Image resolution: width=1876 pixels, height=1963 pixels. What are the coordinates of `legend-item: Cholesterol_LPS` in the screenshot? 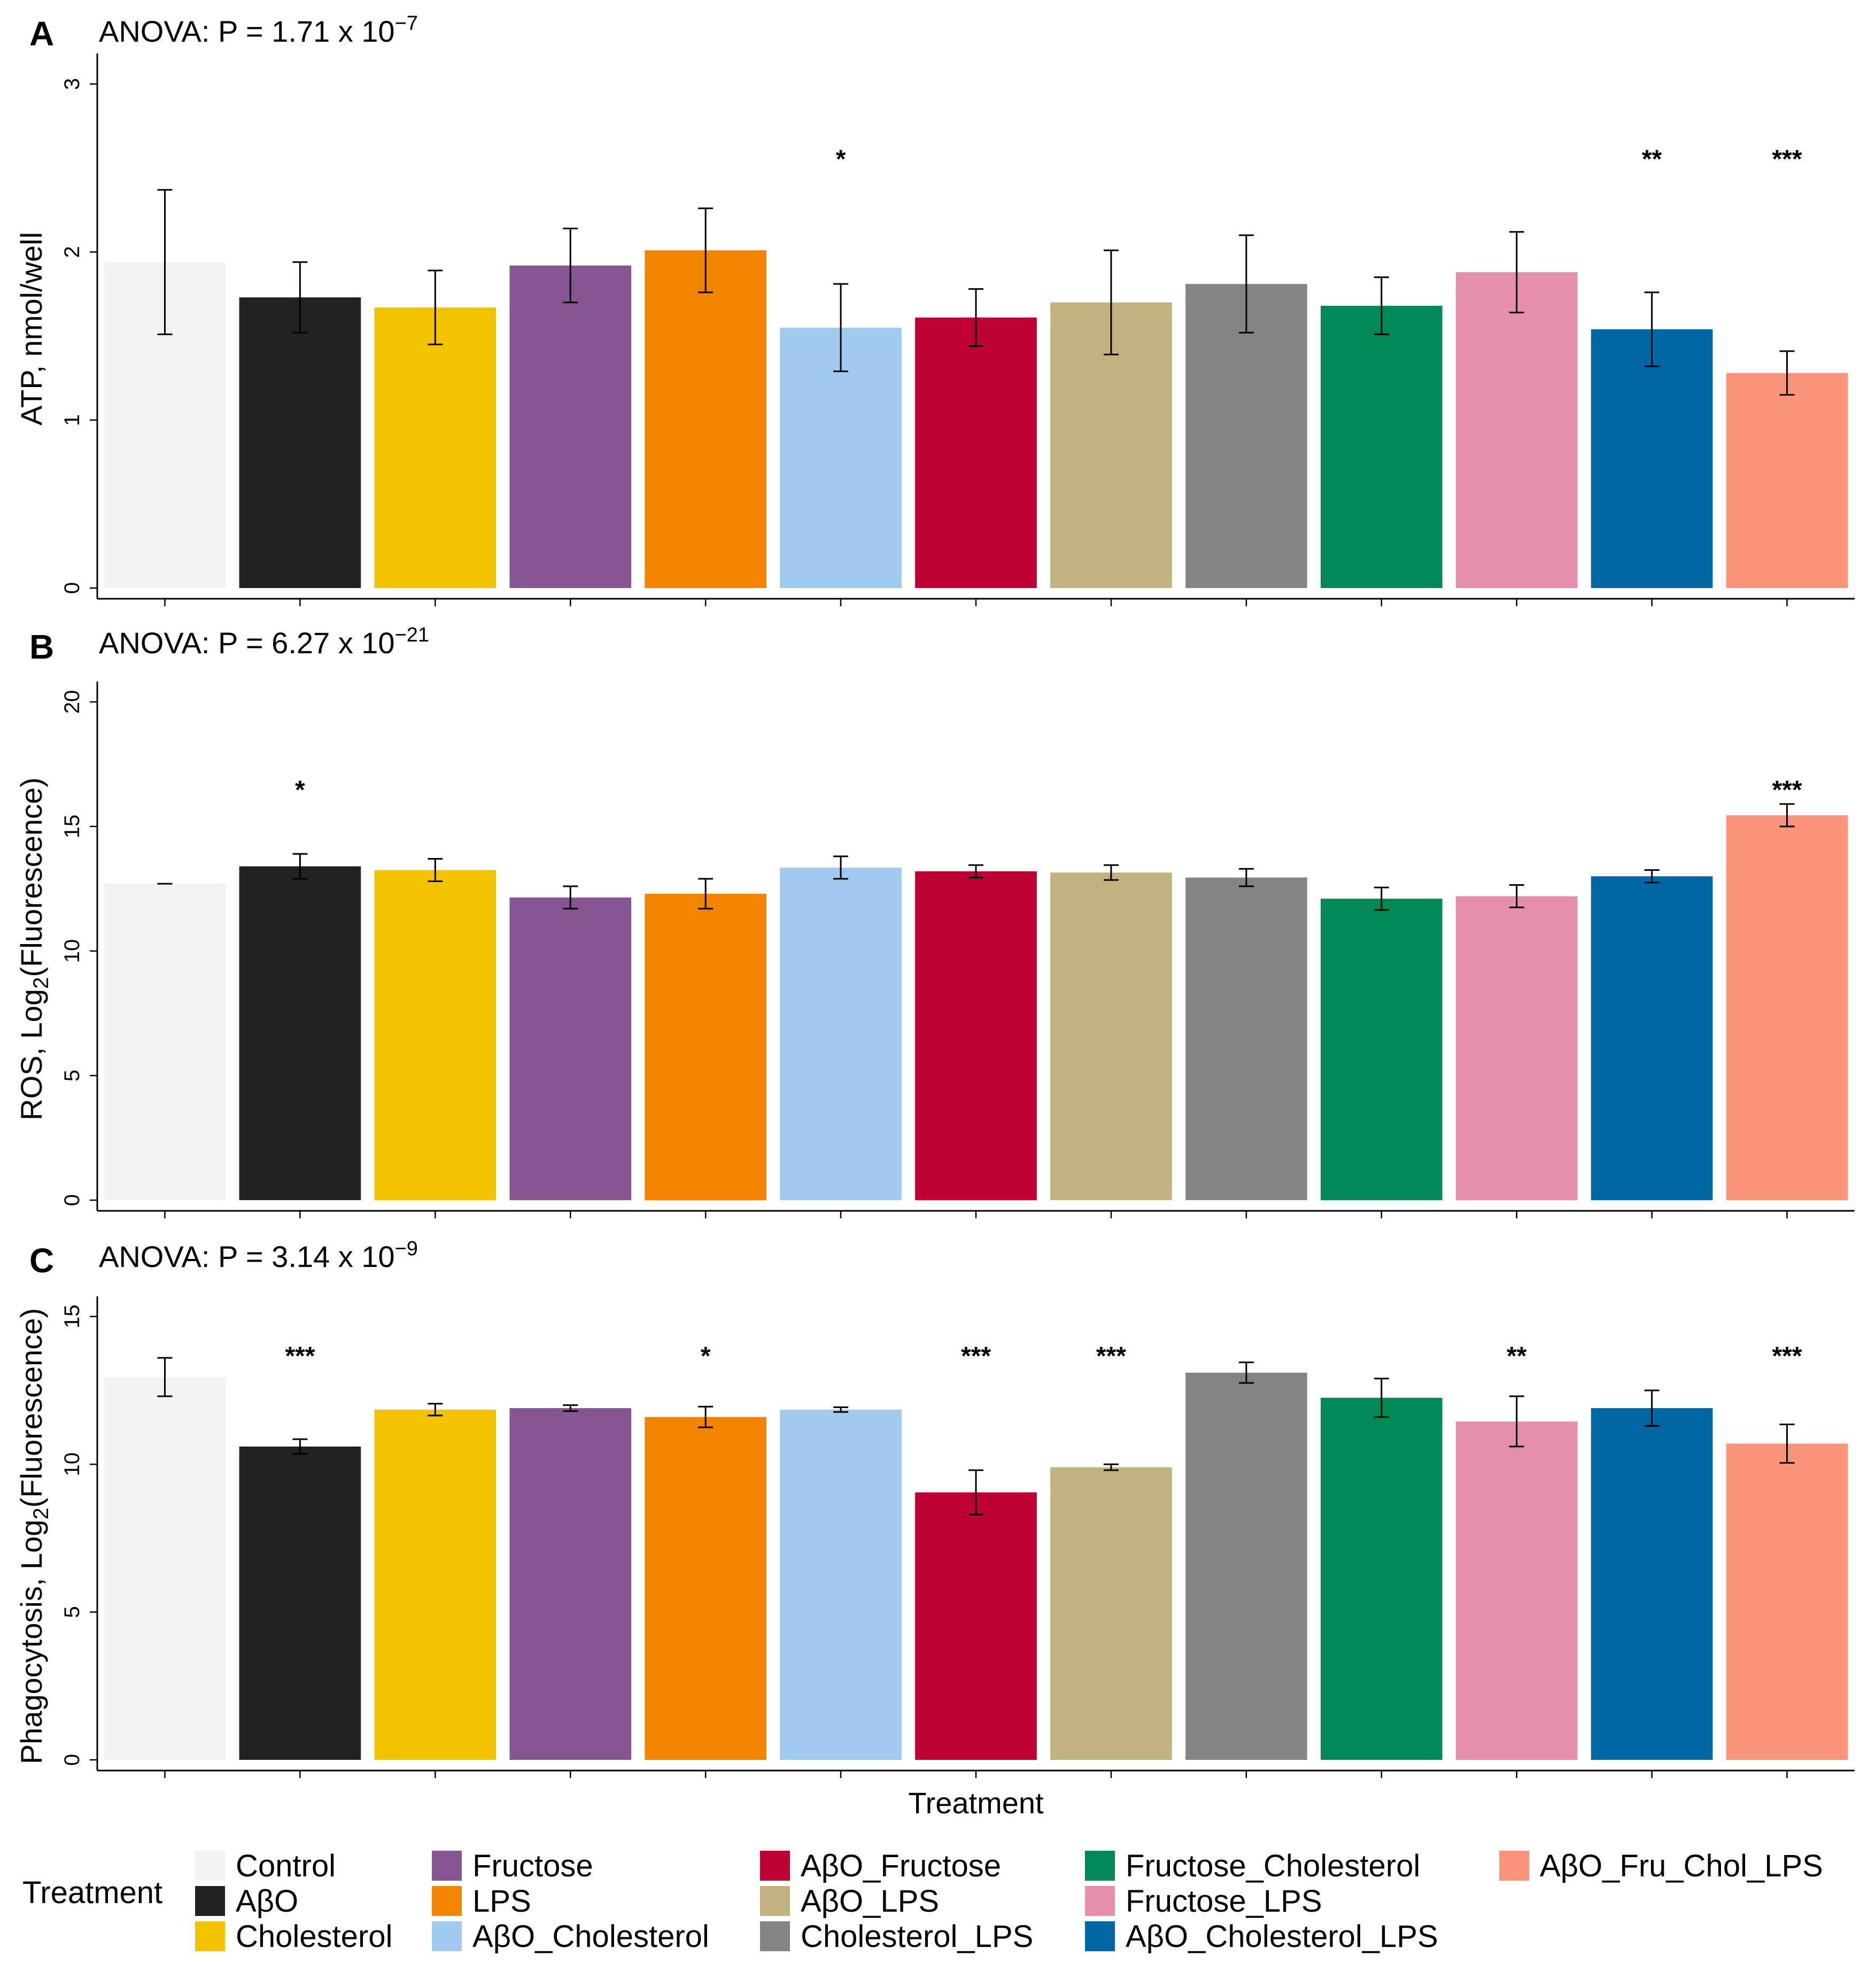 It's located at (896, 1936).